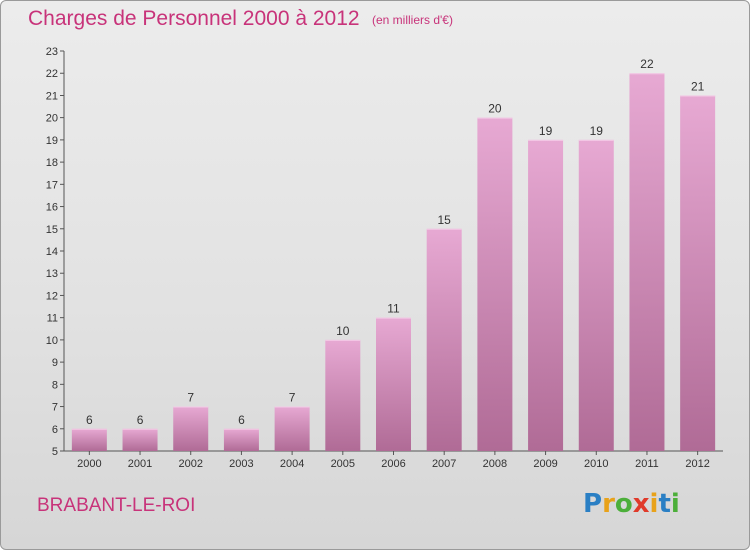 This screenshot has width=750, height=550. Describe the element at coordinates (55, 363) in the screenshot. I see `y-tick-label: 9` at that location.